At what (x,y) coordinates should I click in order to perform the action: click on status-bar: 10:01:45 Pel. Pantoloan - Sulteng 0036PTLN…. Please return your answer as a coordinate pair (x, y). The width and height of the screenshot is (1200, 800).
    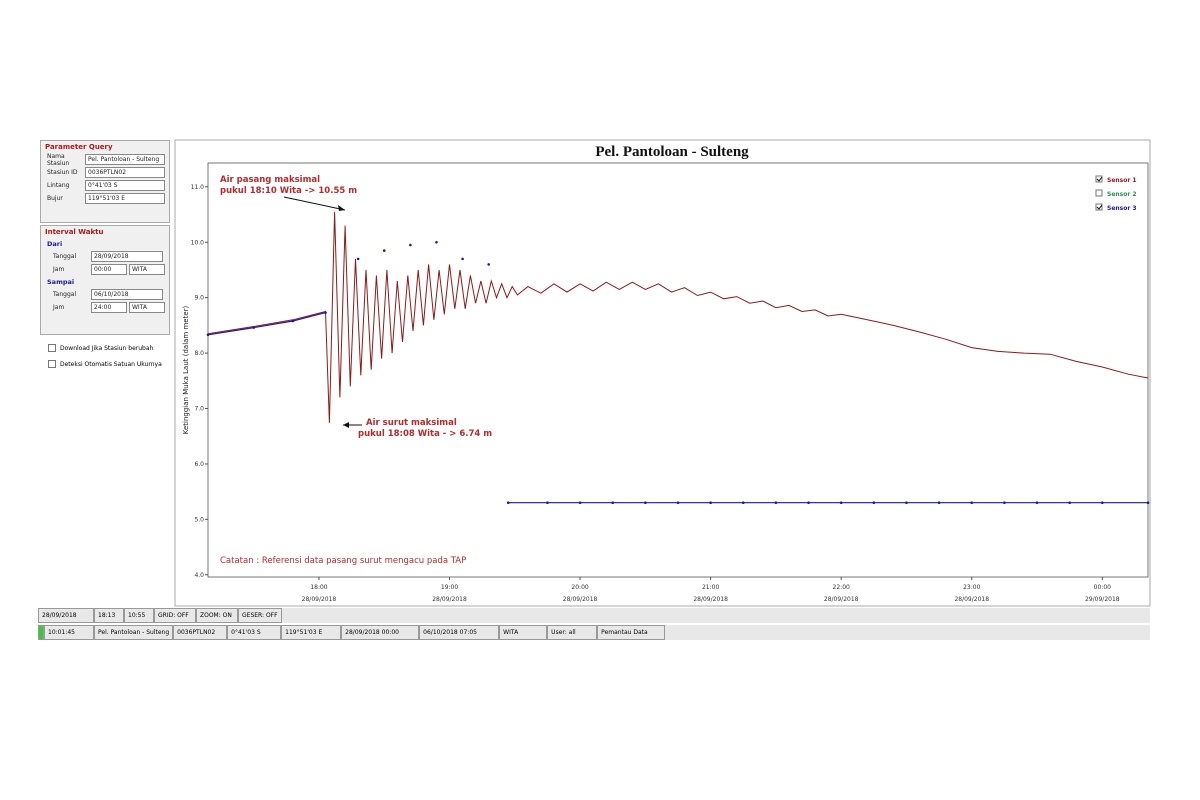
    Looking at the image, I should click on (594, 632).